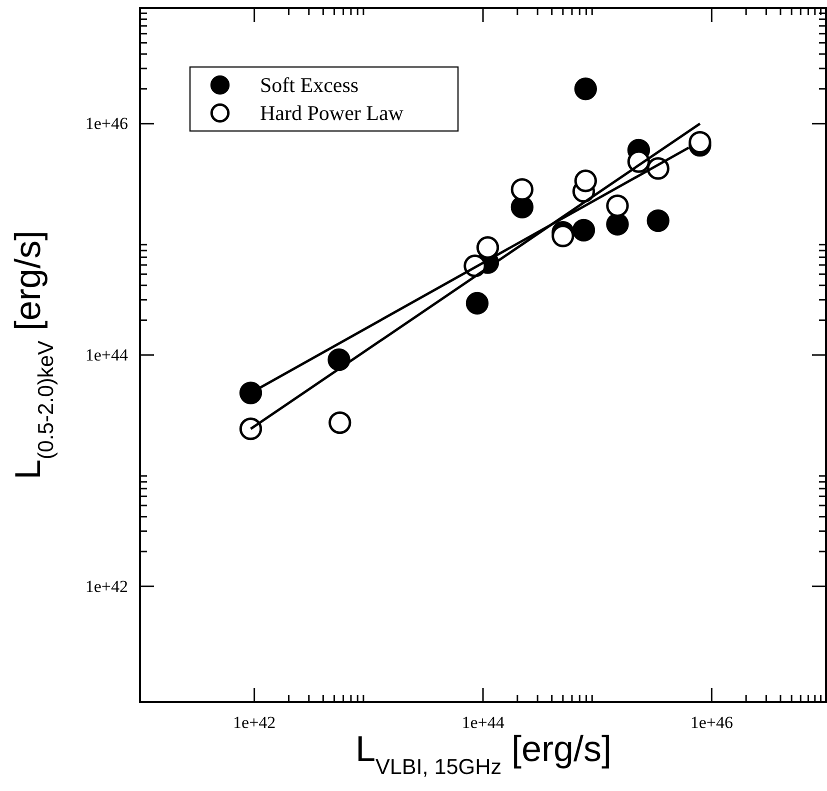  Describe the element at coordinates (106, 354) in the screenshot. I see `y-tick-label: 1e+44` at that location.